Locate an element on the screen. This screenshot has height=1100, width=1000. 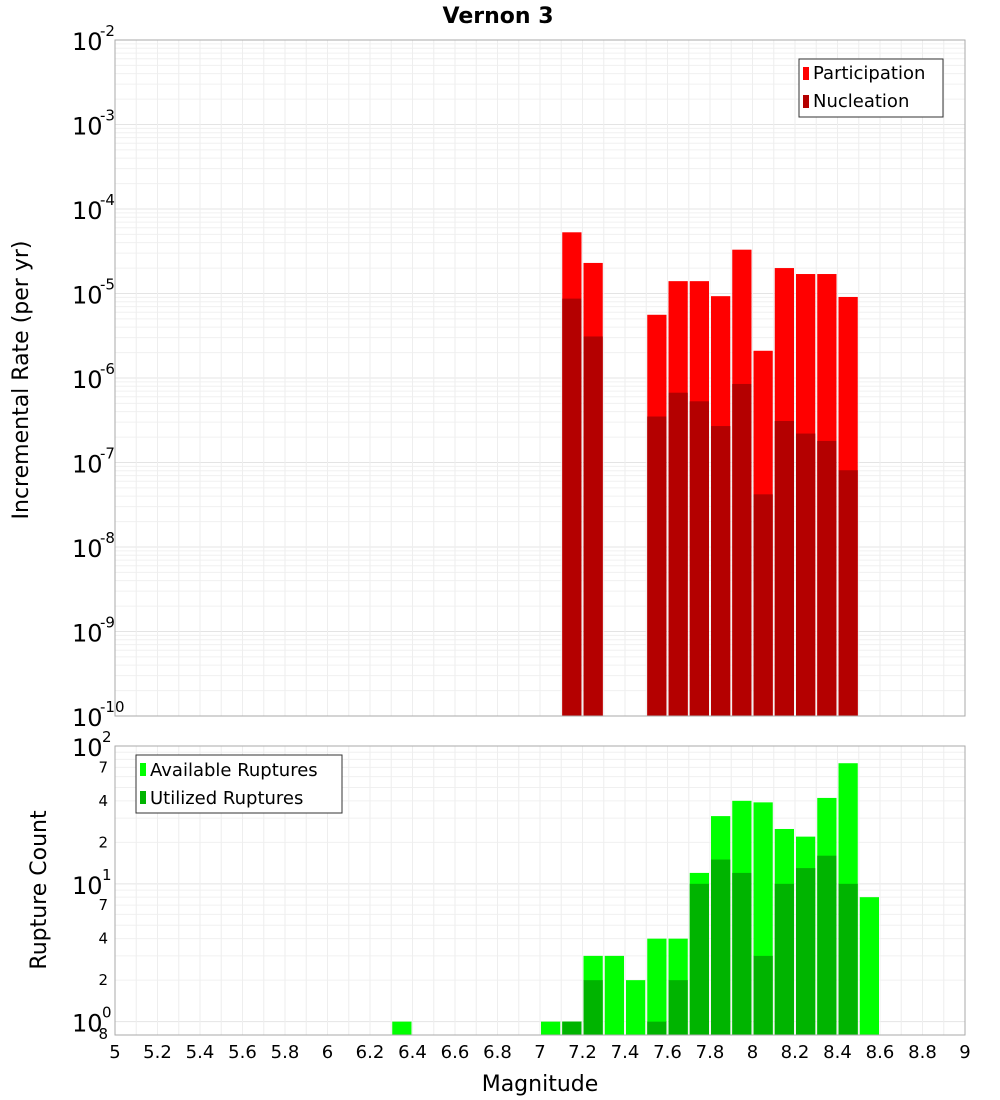
x-tick-label: 7 is located at coordinates (539, 1052).